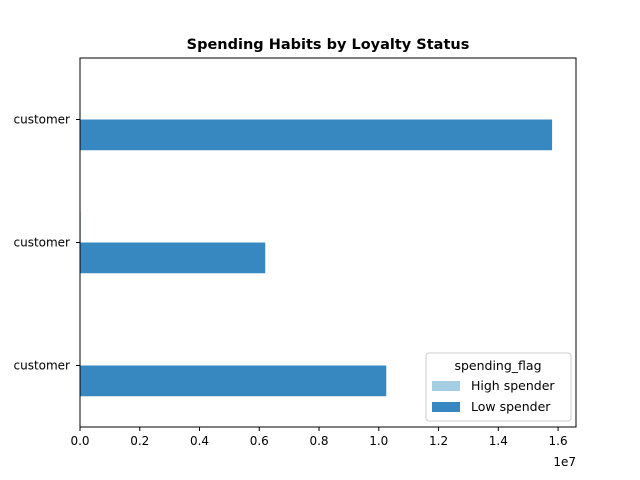 This screenshot has width=640, height=480. What do you see at coordinates (199, 441) in the screenshot?
I see `x-tick-label-2: 0.4` at bounding box center [199, 441].